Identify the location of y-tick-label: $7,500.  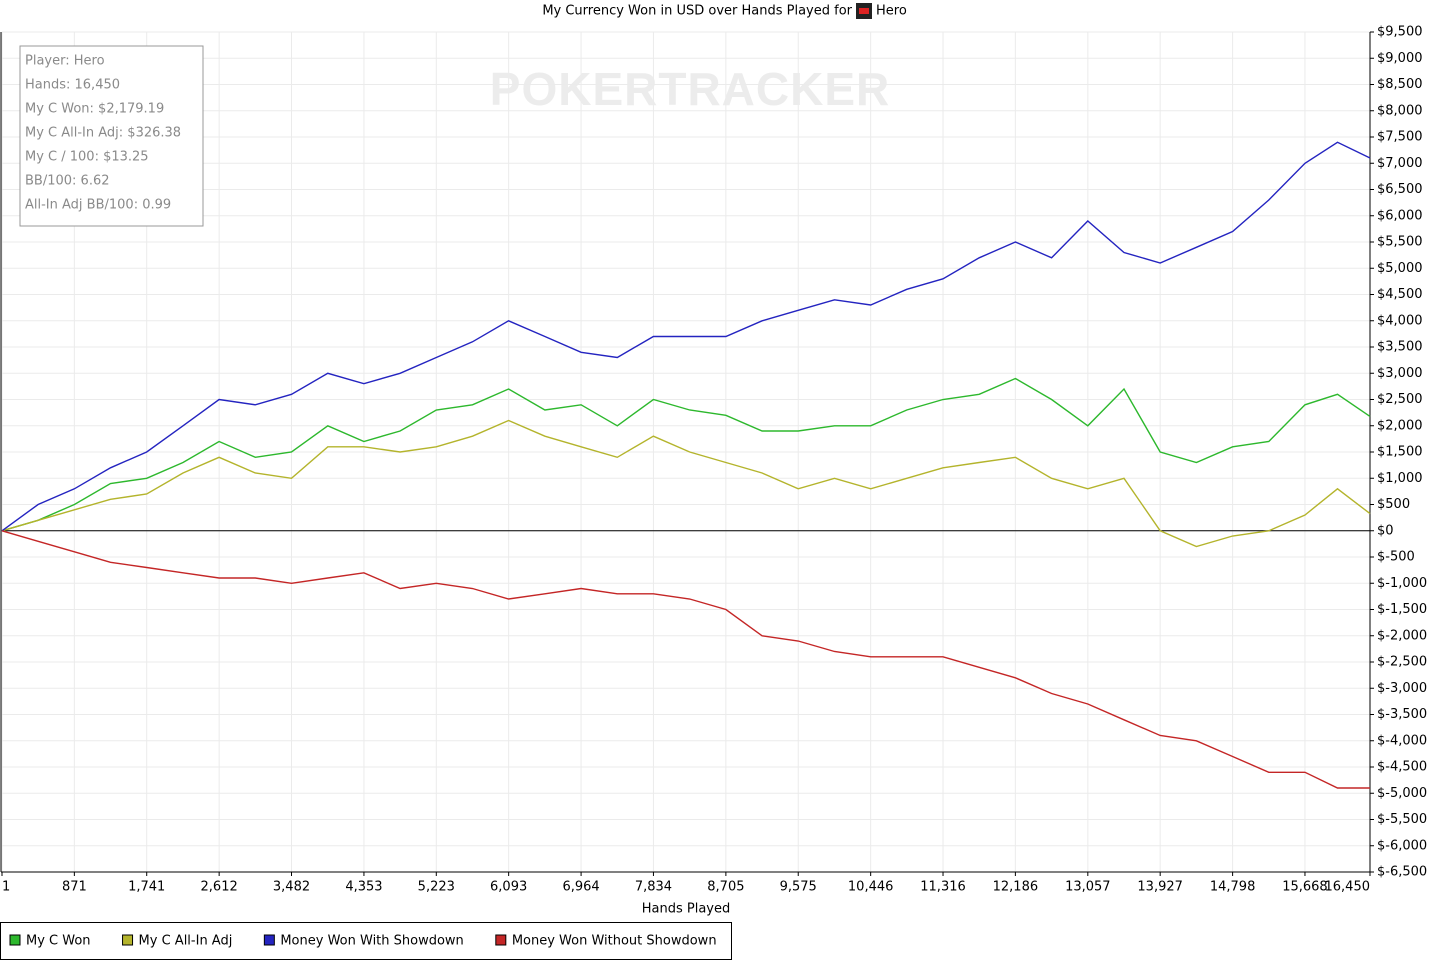
(1400, 137).